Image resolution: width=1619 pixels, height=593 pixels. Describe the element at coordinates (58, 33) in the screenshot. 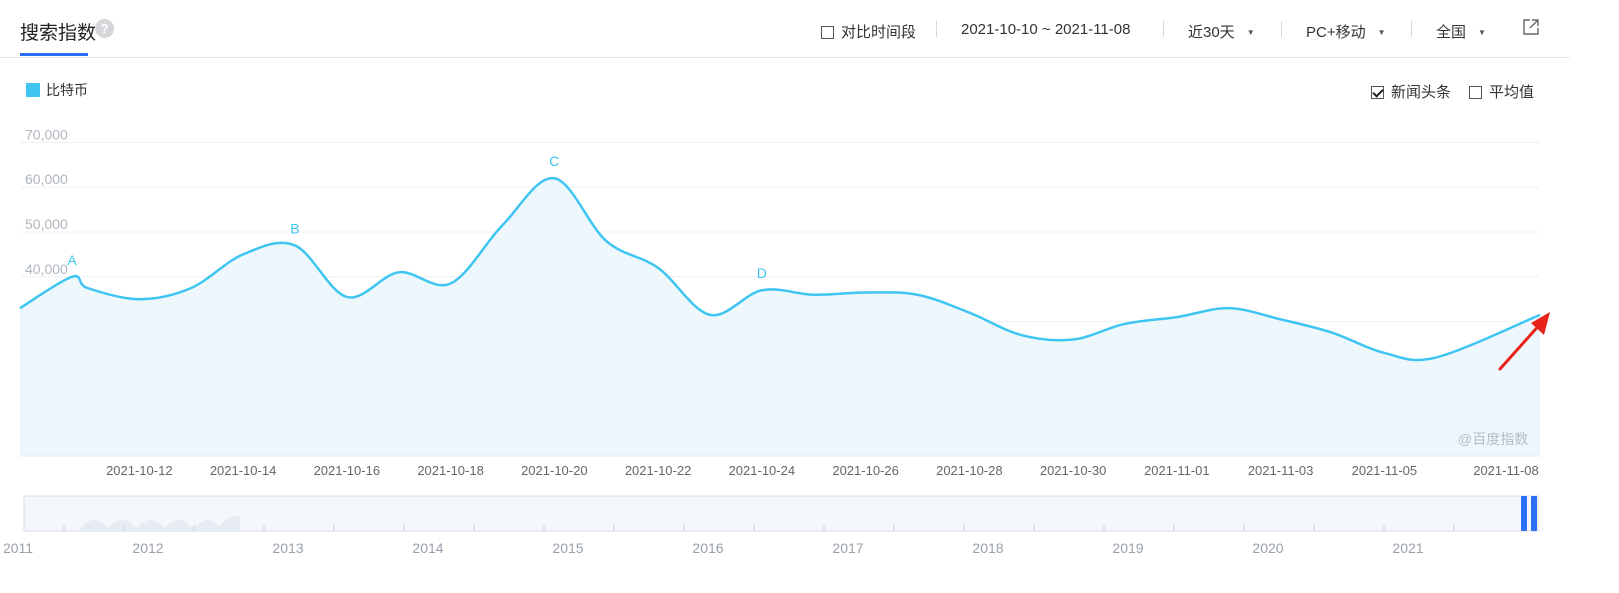

I see `page-title: 搜索指数` at that location.